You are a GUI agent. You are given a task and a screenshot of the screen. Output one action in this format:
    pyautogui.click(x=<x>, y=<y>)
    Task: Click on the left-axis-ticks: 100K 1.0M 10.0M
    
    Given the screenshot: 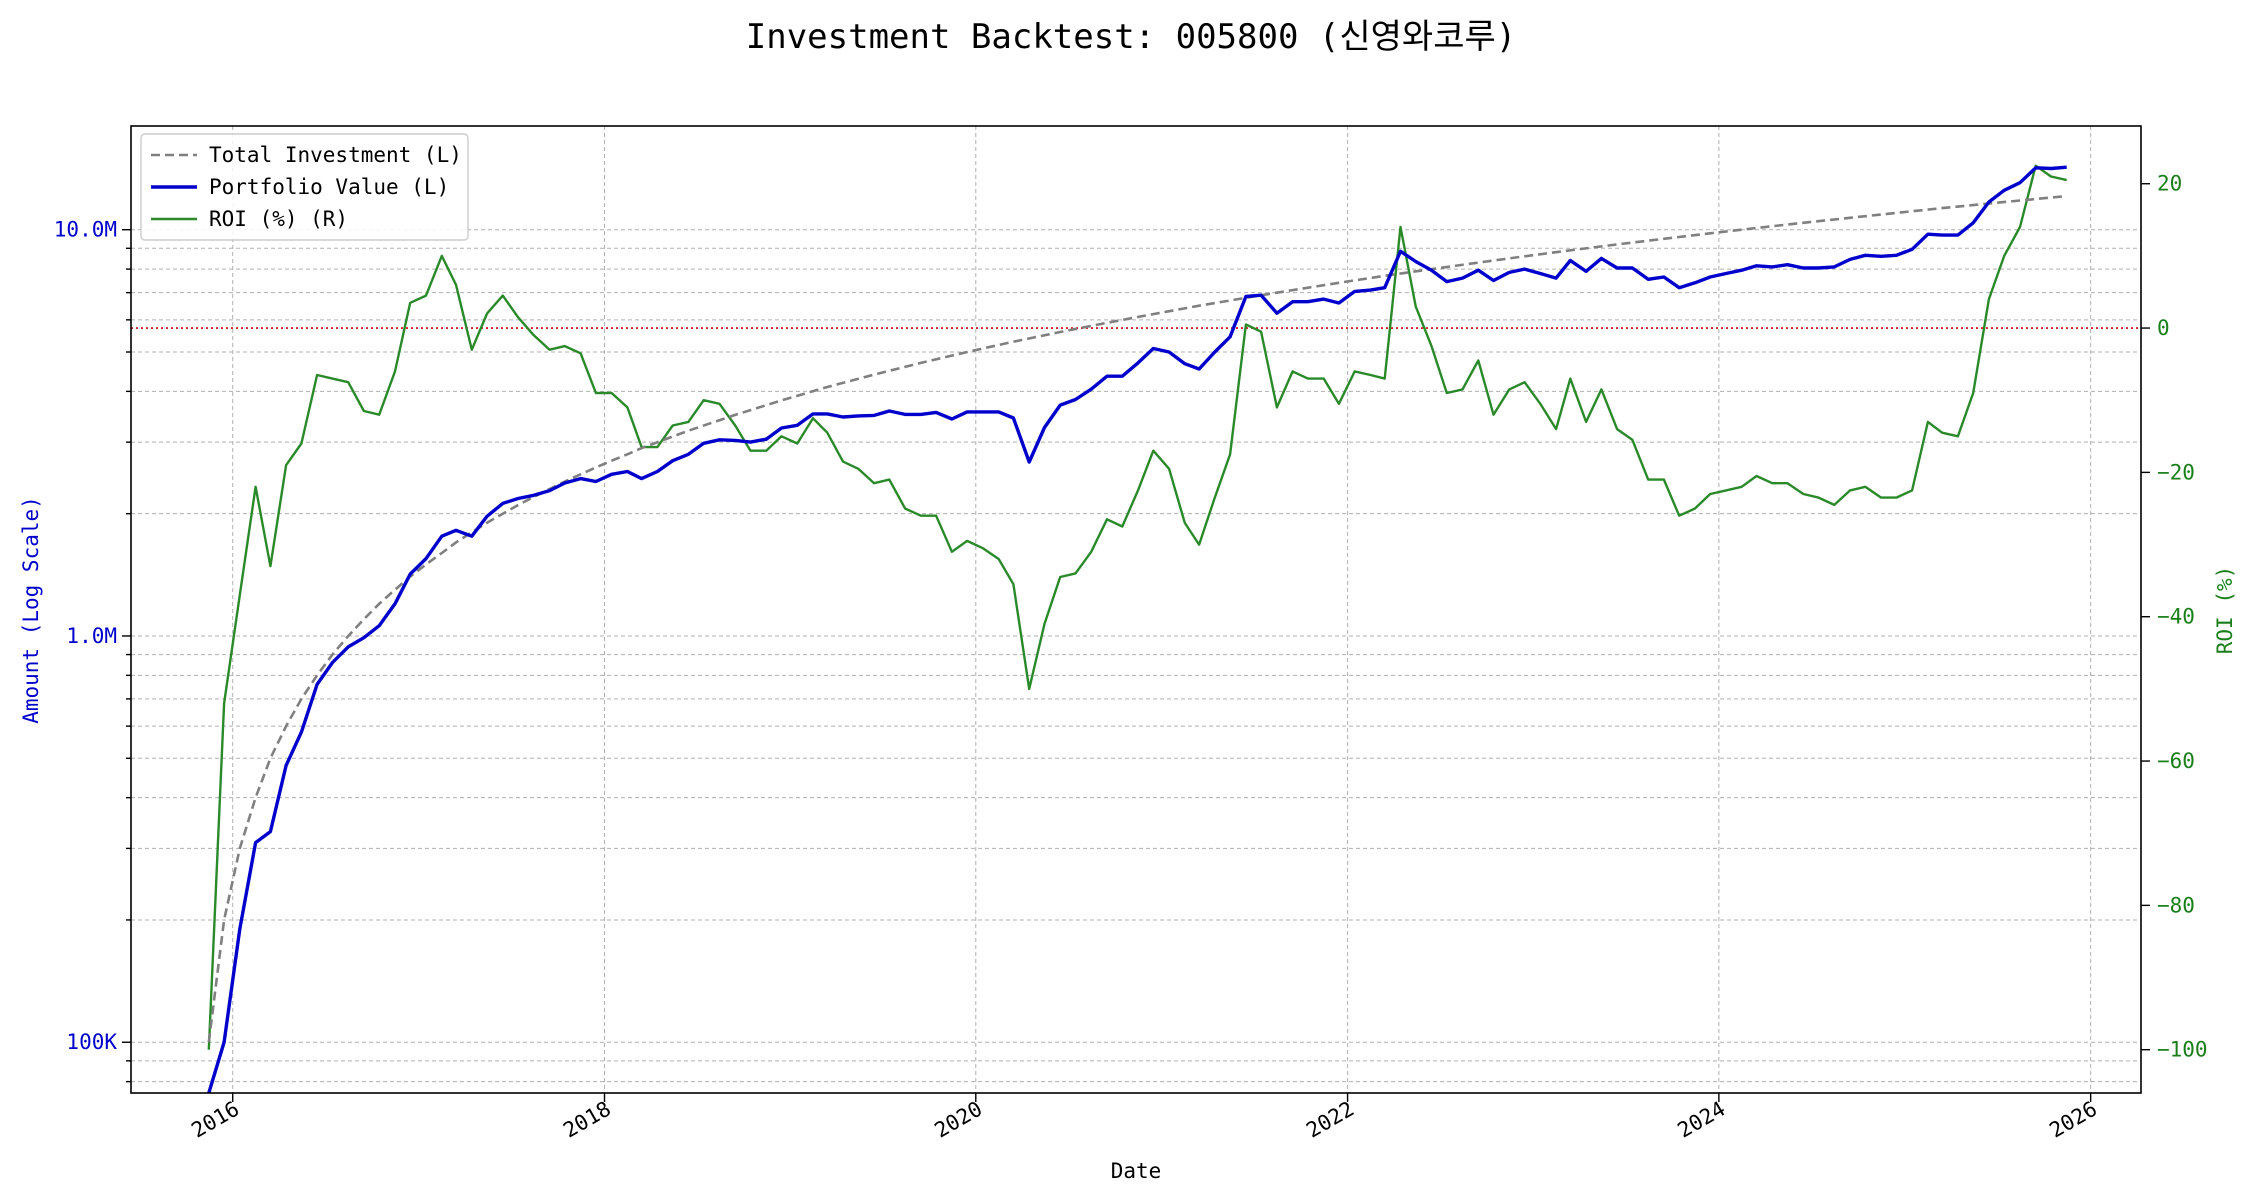 What is the action you would take?
    pyautogui.click(x=92, y=650)
    